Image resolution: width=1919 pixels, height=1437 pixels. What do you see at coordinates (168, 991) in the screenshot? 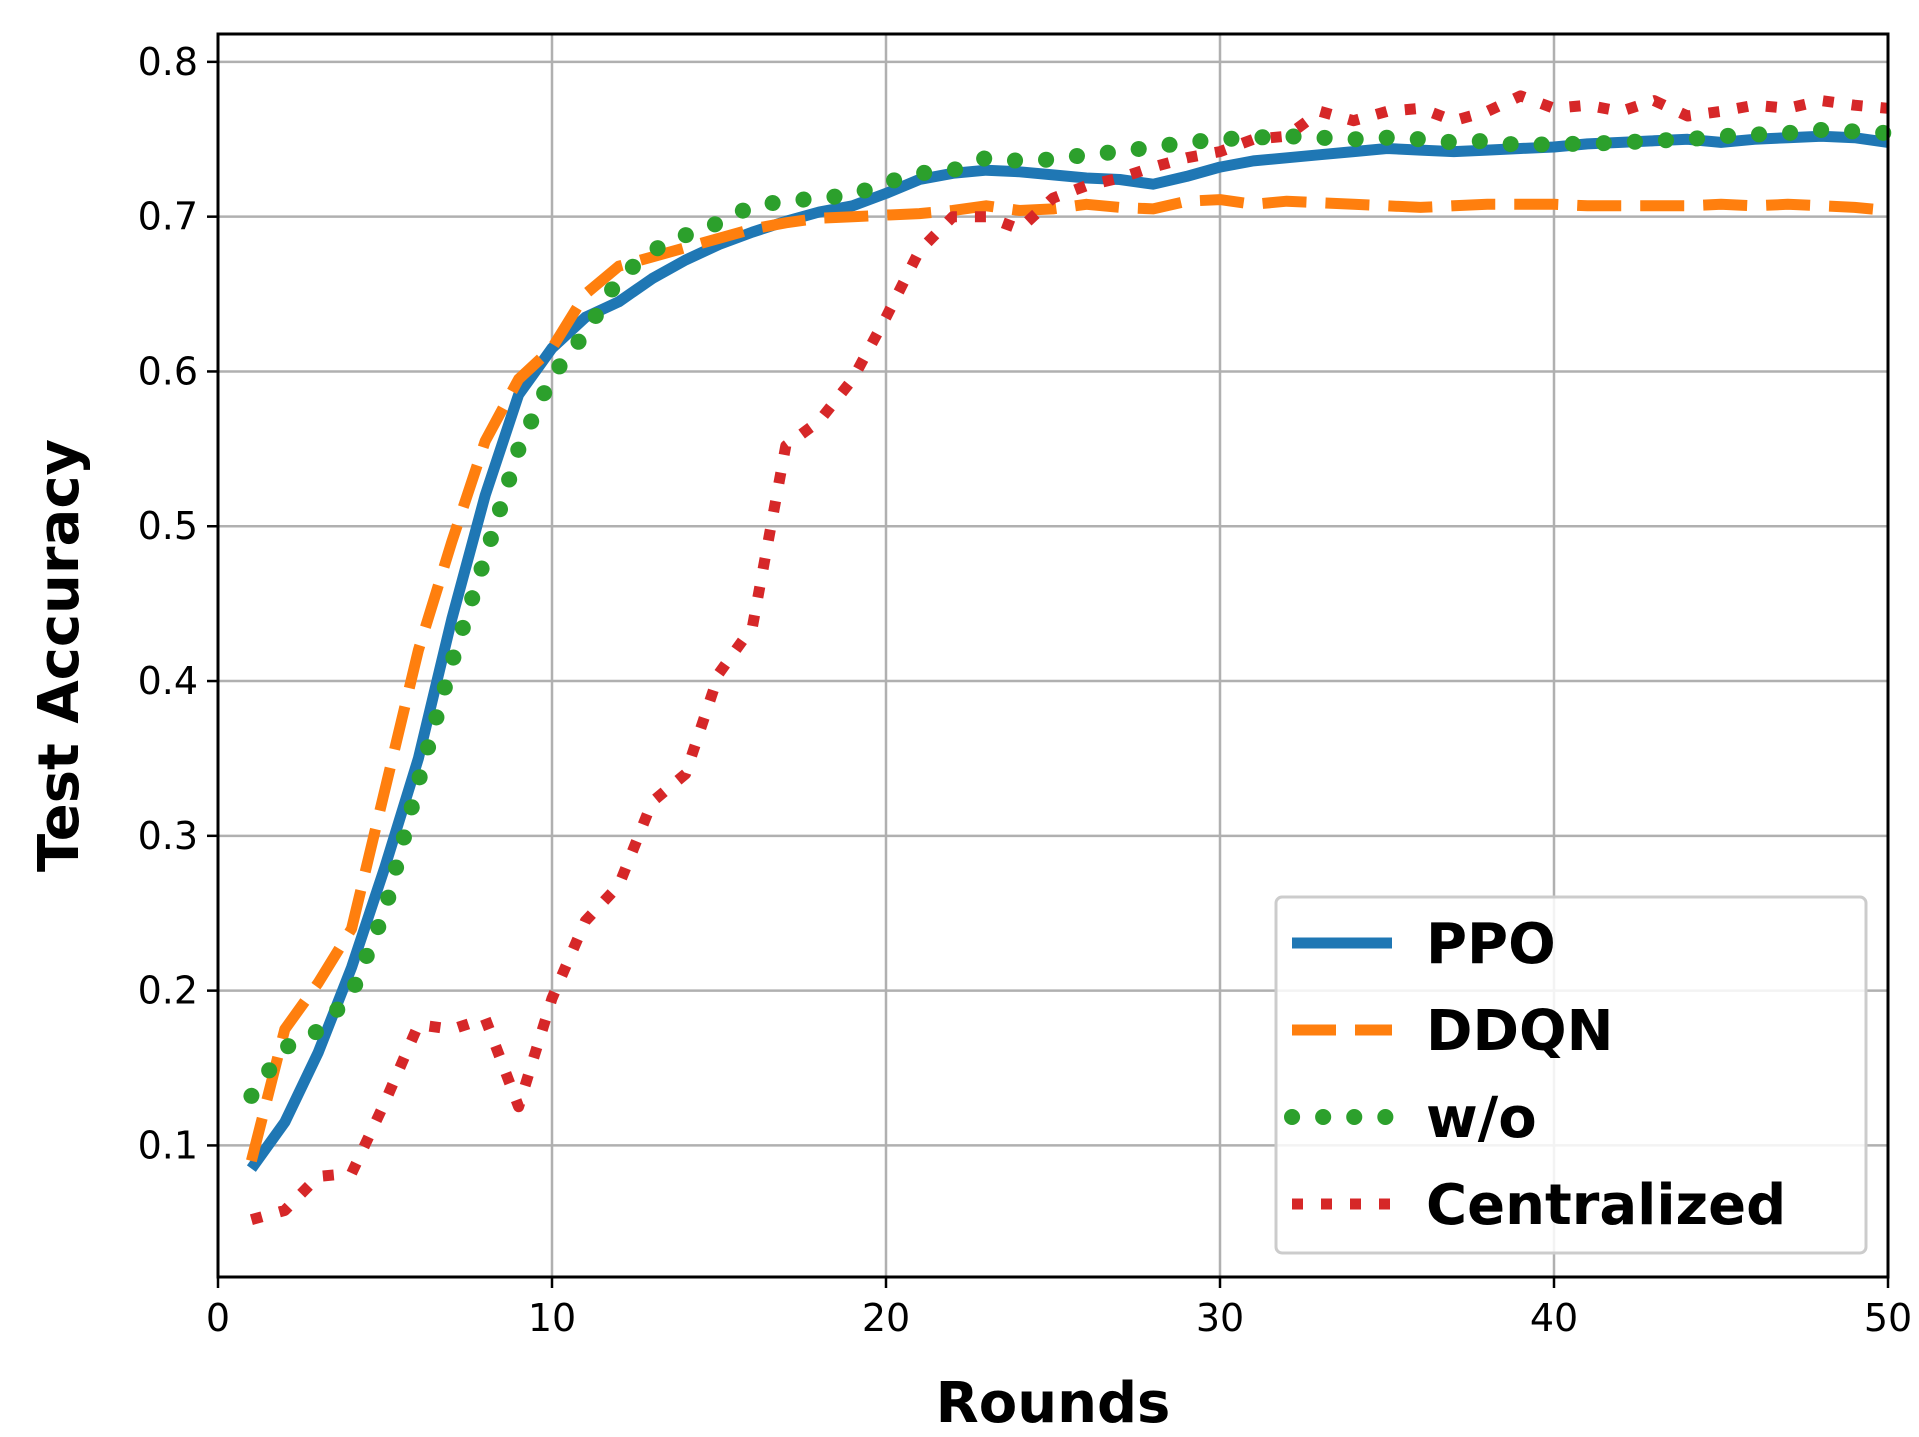
I see `y-tick-label: 0.2` at bounding box center [168, 991].